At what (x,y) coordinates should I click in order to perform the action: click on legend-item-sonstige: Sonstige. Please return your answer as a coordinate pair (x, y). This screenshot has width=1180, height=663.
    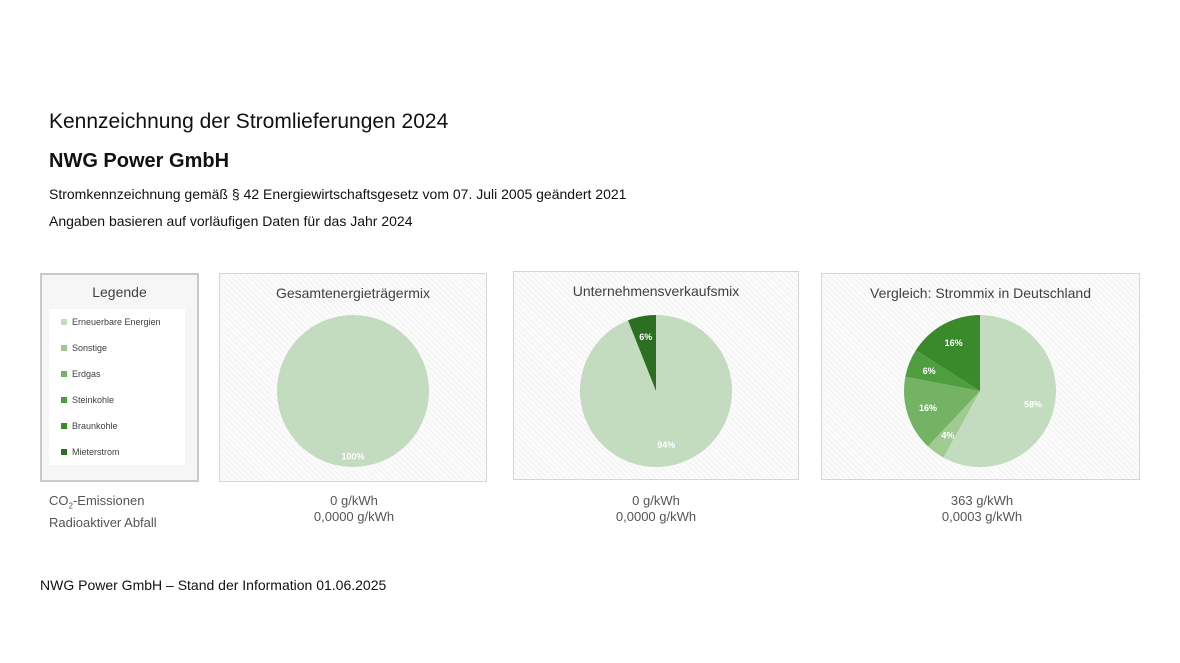
    Looking at the image, I should click on (84, 348).